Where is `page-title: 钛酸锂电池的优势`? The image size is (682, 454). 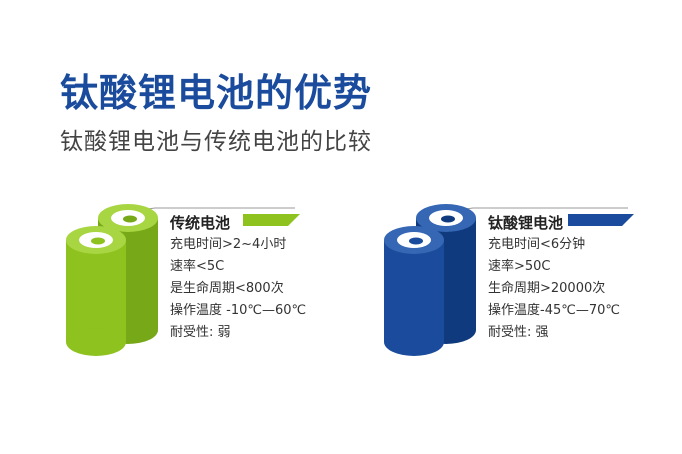 page-title: 钛酸锂电池的优势 is located at coordinates (216, 93).